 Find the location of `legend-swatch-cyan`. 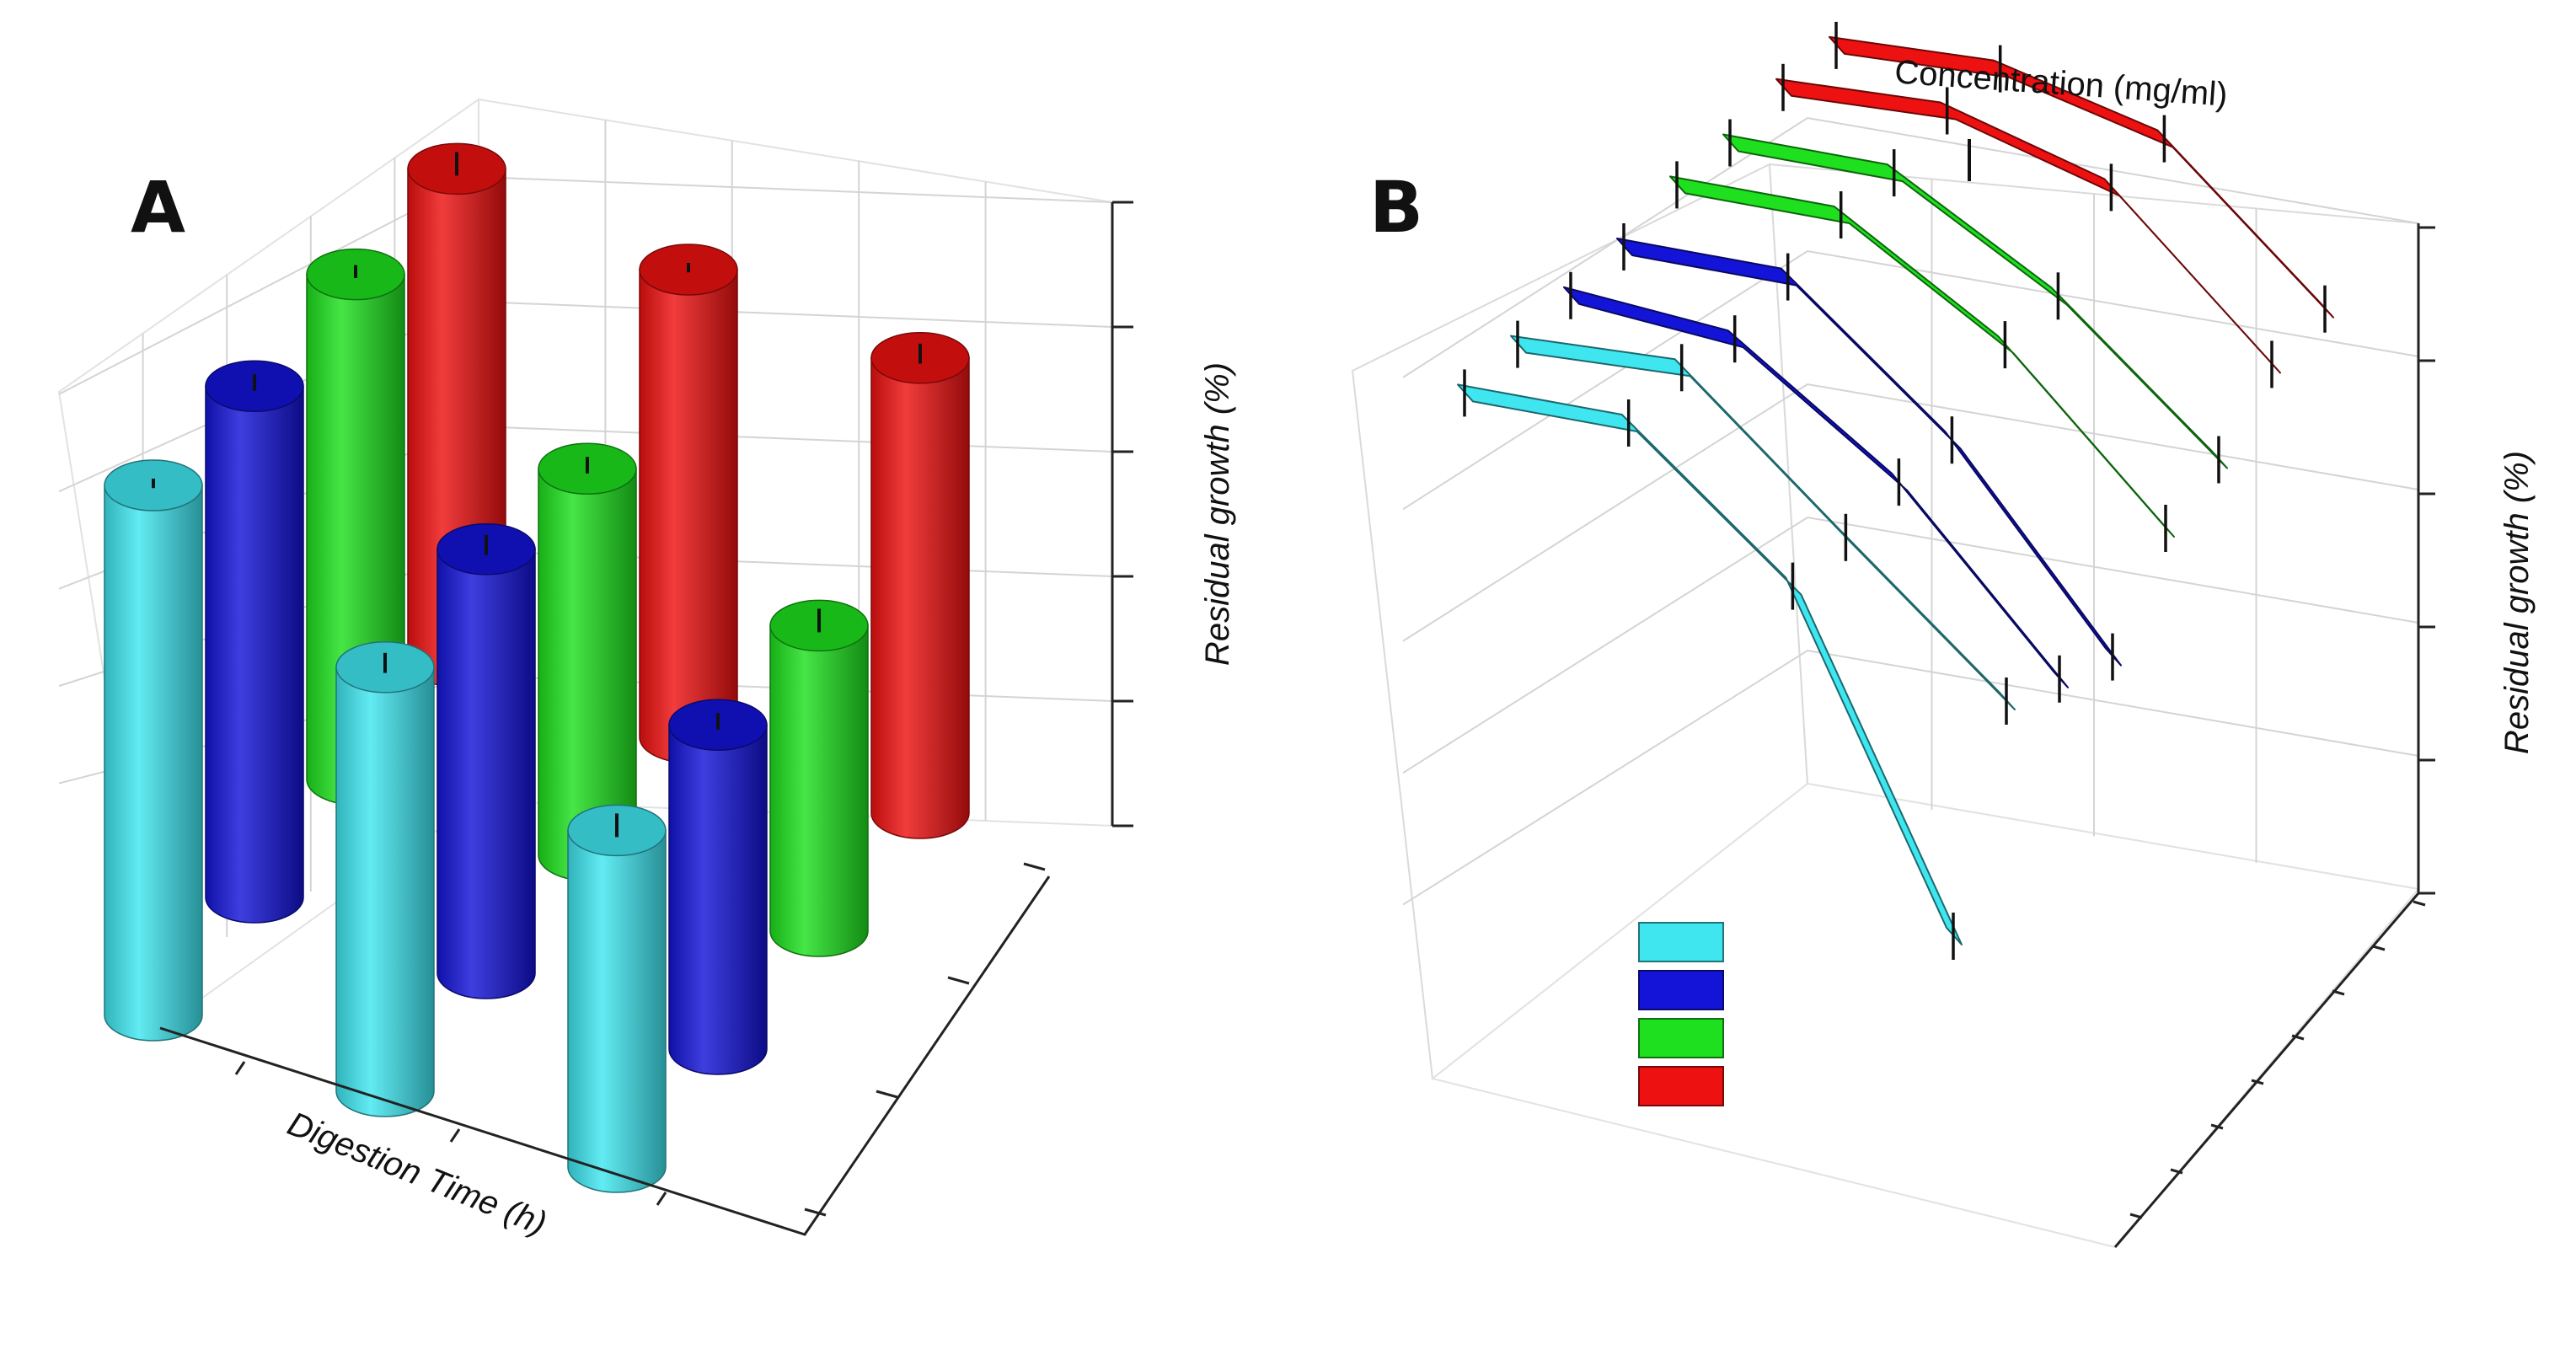

legend-swatch-cyan is located at coordinates (1681, 942).